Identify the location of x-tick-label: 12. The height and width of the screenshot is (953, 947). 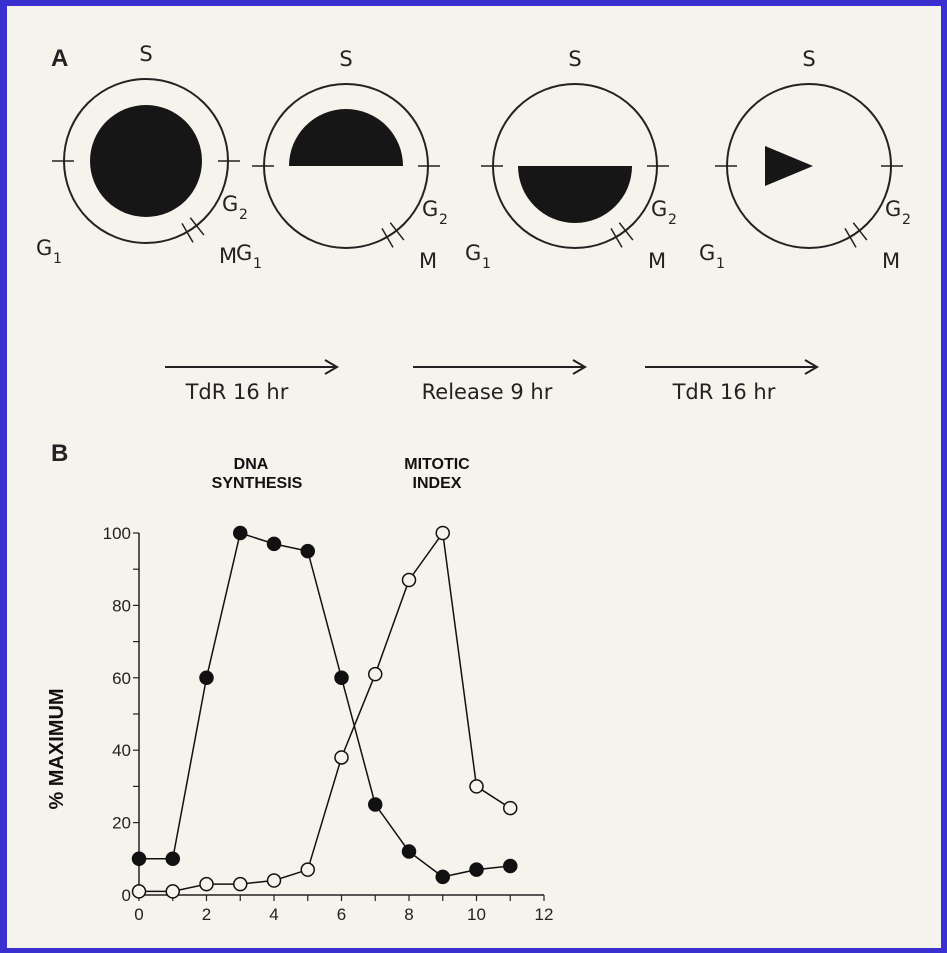
(544, 914).